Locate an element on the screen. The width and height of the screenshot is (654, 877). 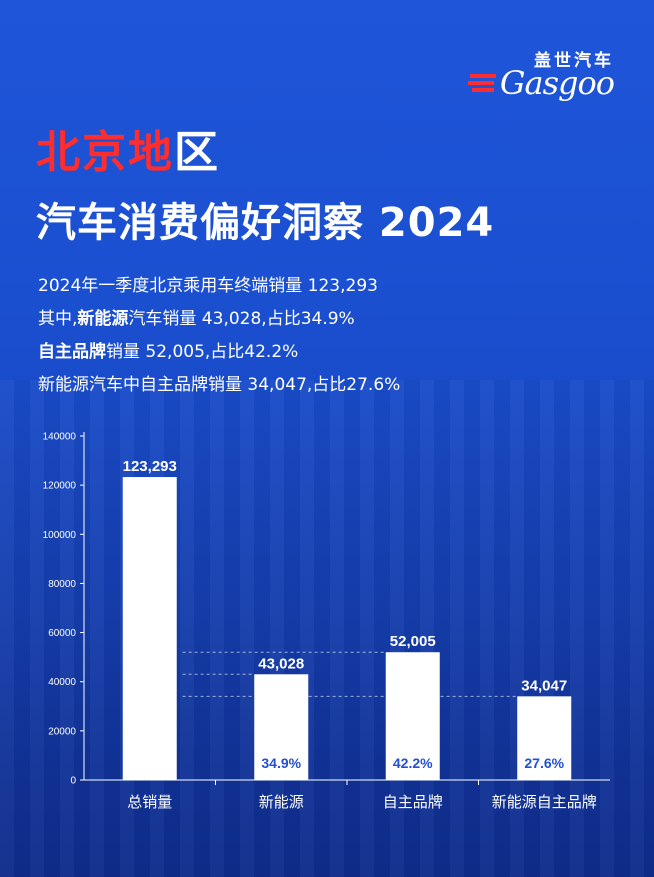
stat-line-total: 2024年一季度北京乘用车终端销量 123,293 is located at coordinates (208, 286).